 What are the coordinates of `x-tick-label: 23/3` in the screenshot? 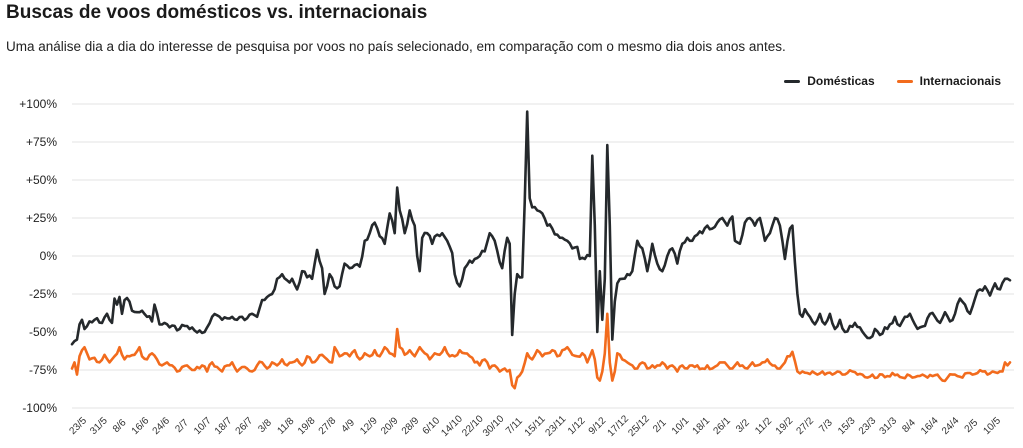 It's located at (868, 426).